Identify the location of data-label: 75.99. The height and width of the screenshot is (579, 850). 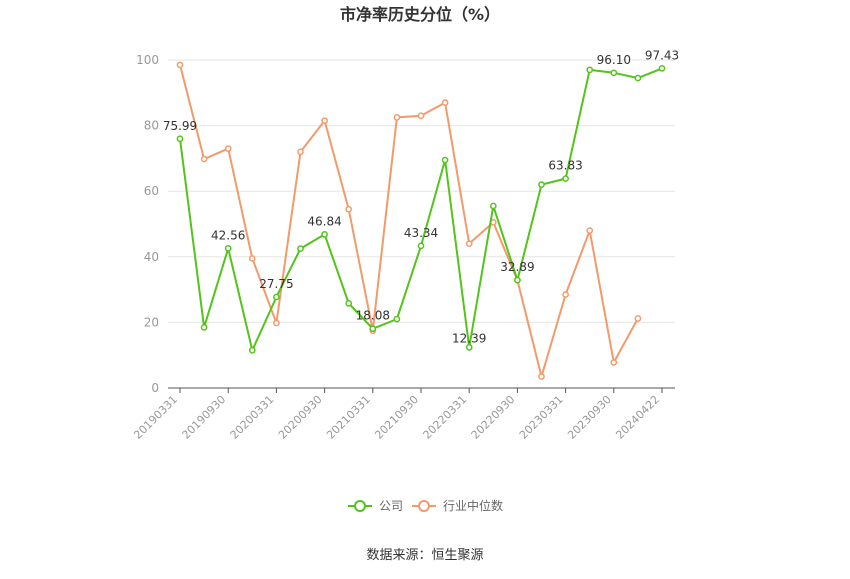
(180, 126).